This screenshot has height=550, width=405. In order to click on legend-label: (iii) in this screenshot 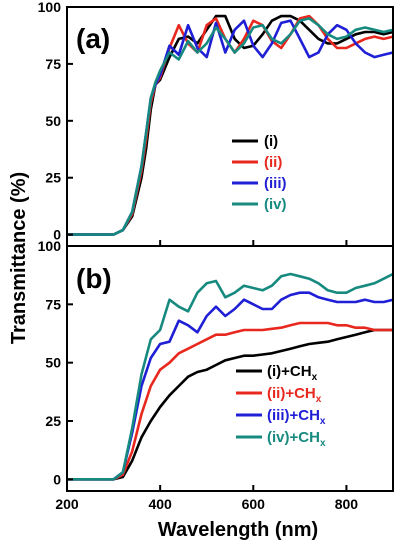, I will do `click(275, 183)`.